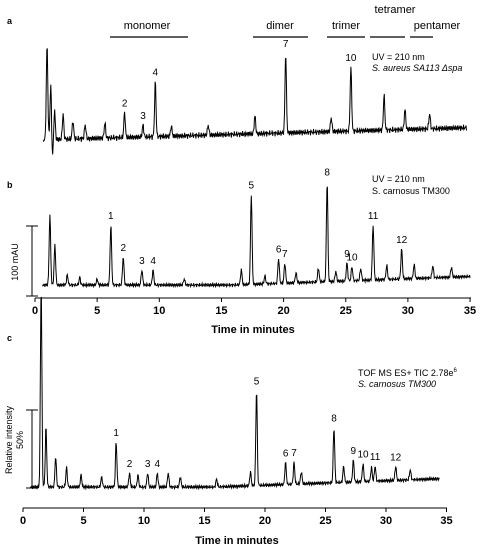 This screenshot has width=483, height=550. What do you see at coordinates (407, 373) in the screenshot?
I see `annotation-line-1: TOF MS ES+ TIC 2.78e6` at bounding box center [407, 373].